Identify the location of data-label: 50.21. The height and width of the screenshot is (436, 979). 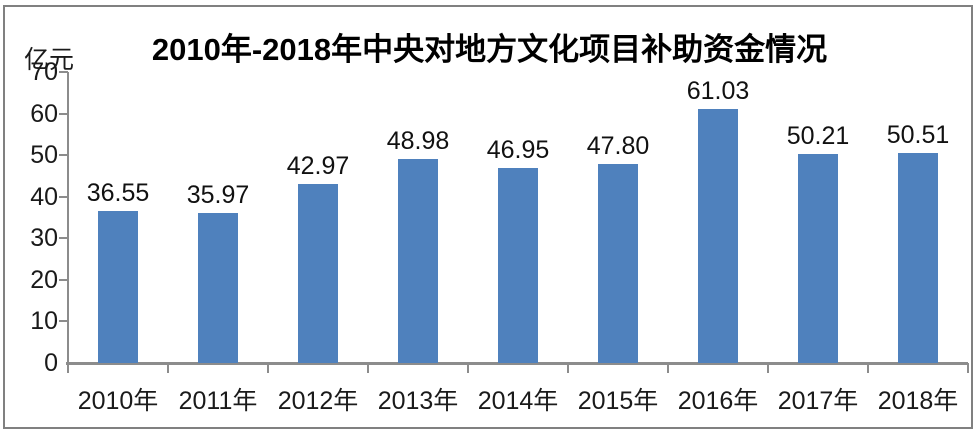
(818, 136).